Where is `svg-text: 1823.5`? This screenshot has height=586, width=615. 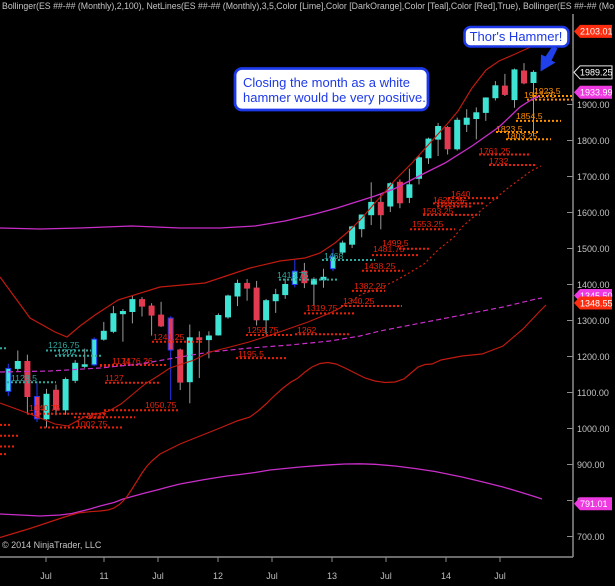 svg-text: 1823.5 is located at coordinates (509, 129).